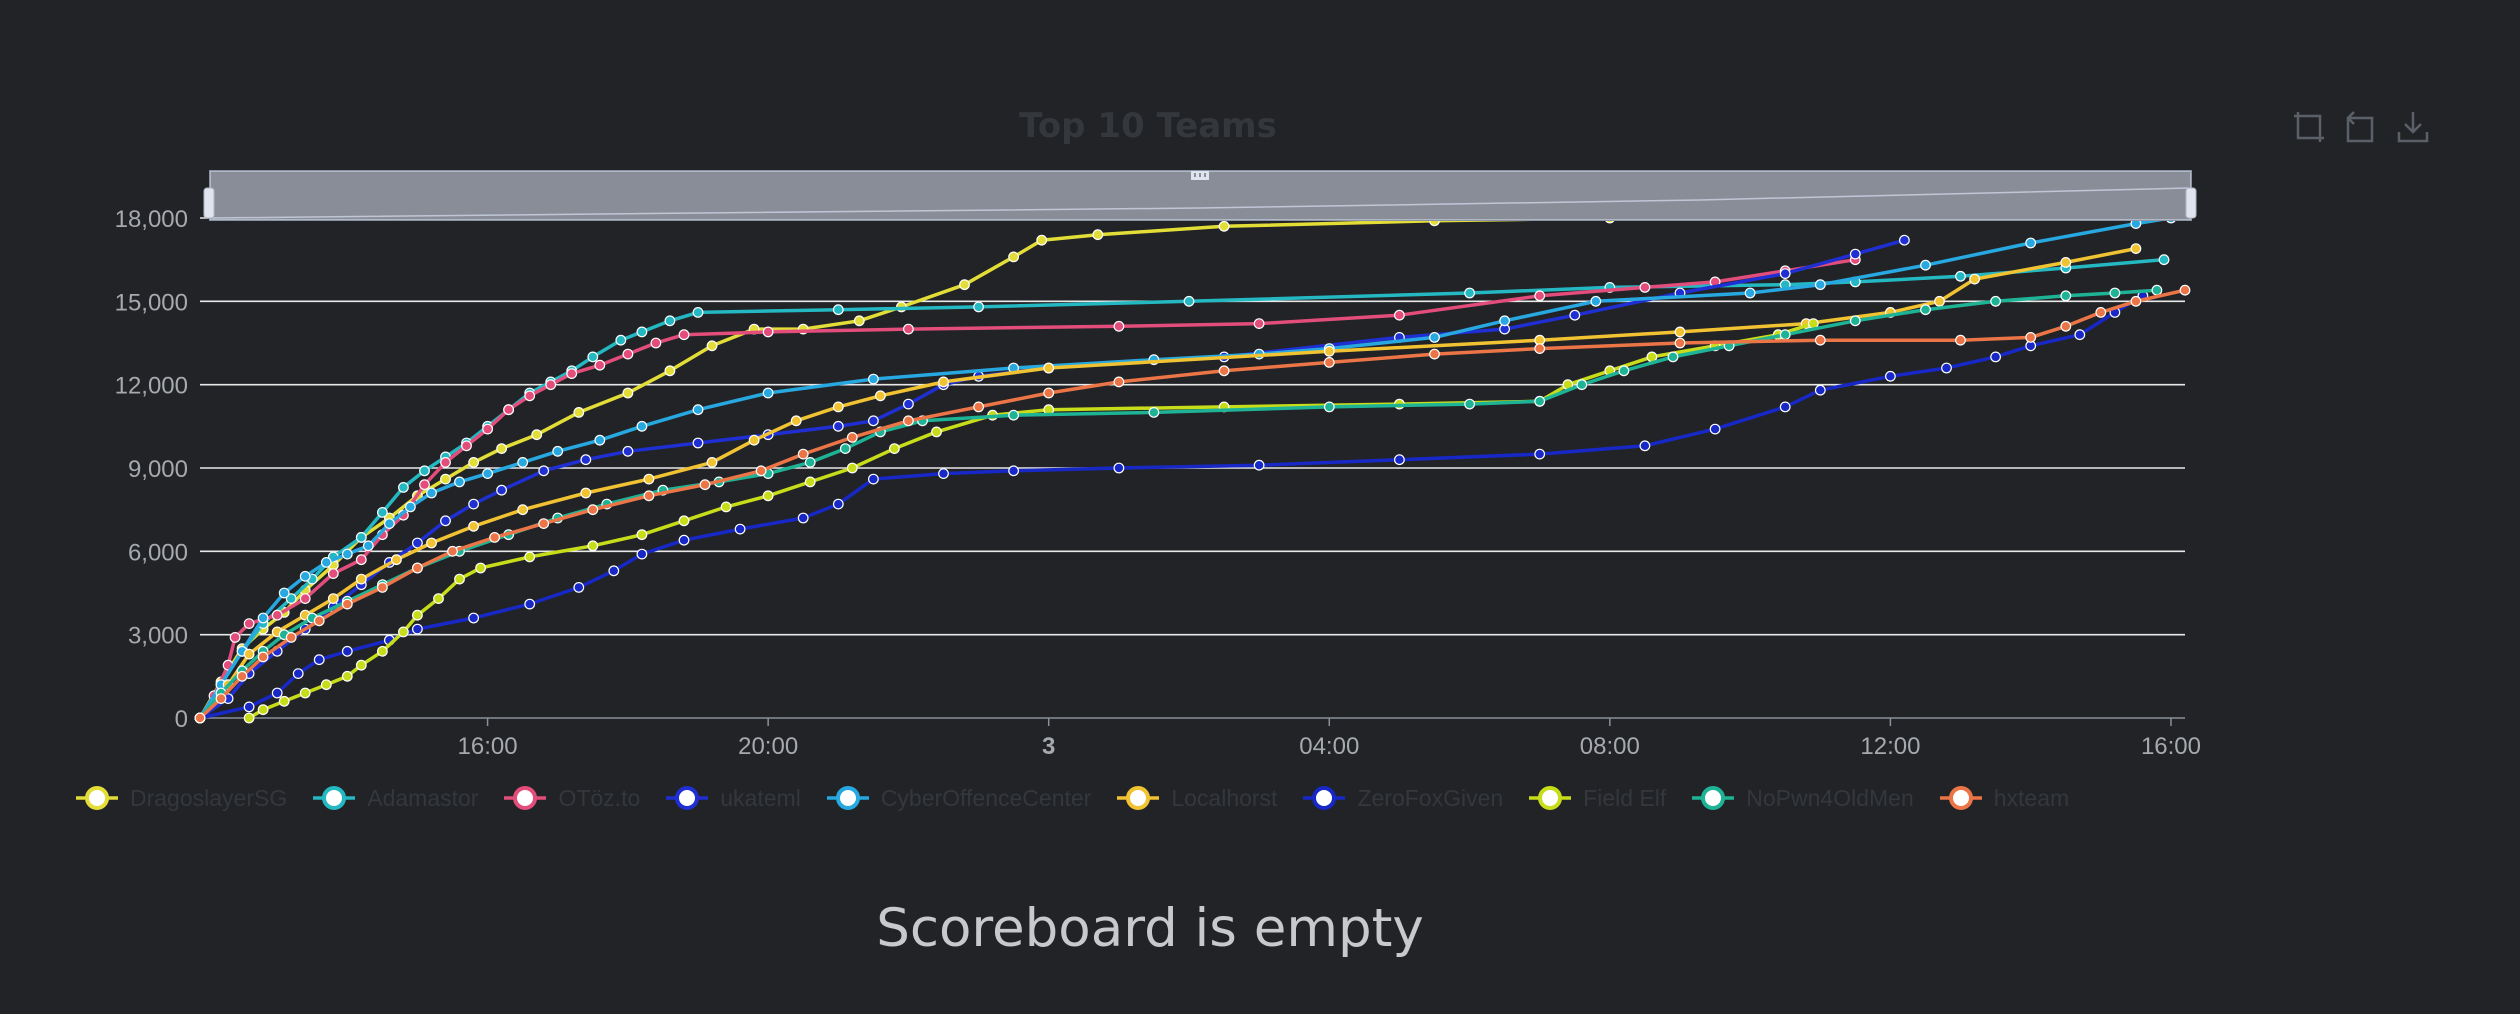 The width and height of the screenshot is (2520, 1014). What do you see at coordinates (209, 203) in the screenshot?
I see `data-zoom-left-handle` at bounding box center [209, 203].